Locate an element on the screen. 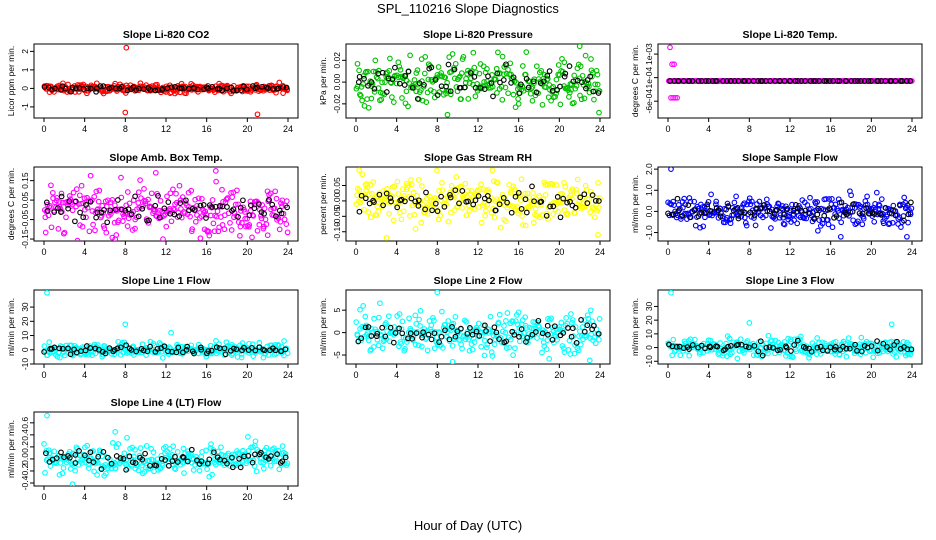  y-tick-label: -1.0 is located at coordinates (649, 232).